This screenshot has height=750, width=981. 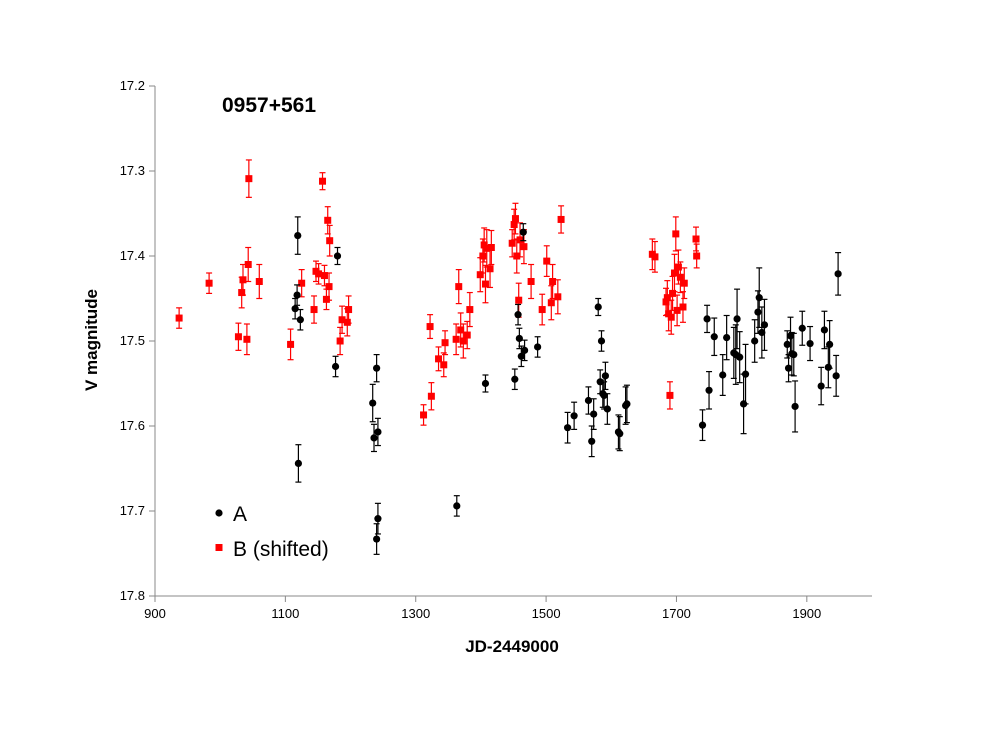 I want to click on x-tick-label: 1900, so click(x=806, y=613).